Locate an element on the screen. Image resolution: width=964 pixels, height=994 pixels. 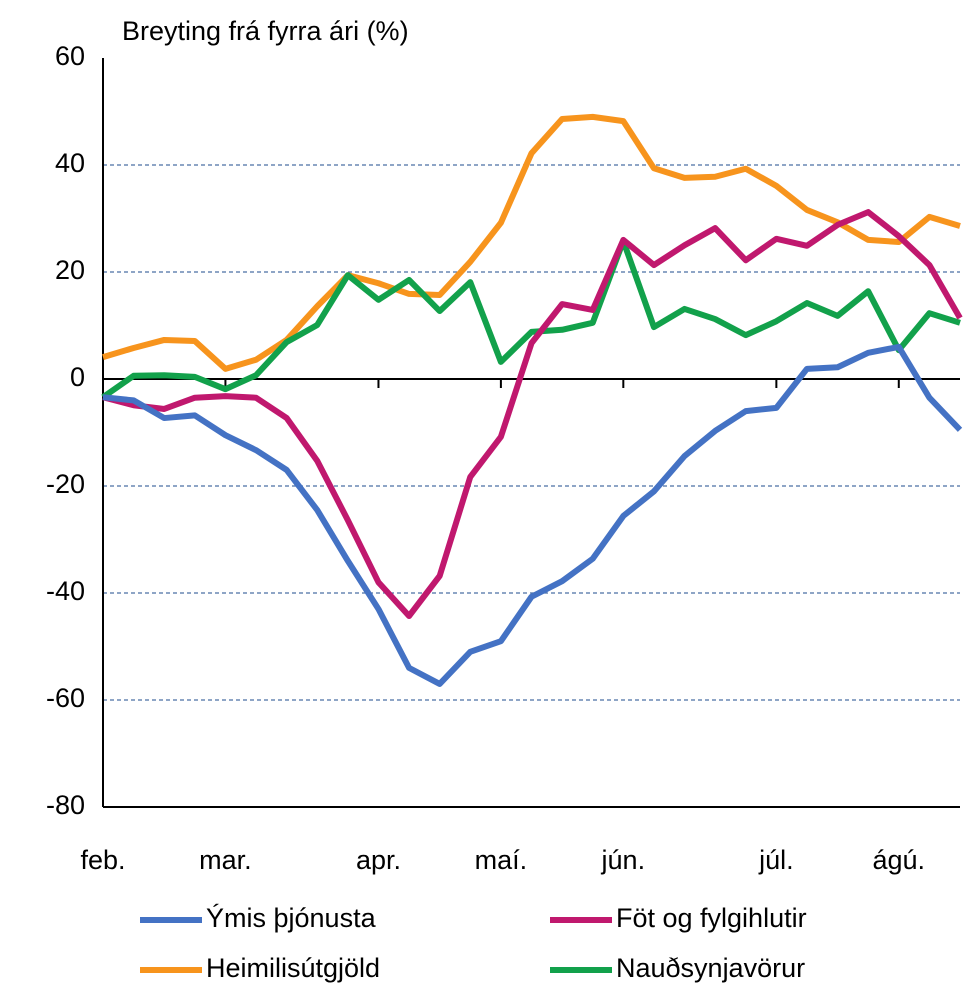
legend-label: Föt og fylgihlutir is located at coordinates (711, 918).